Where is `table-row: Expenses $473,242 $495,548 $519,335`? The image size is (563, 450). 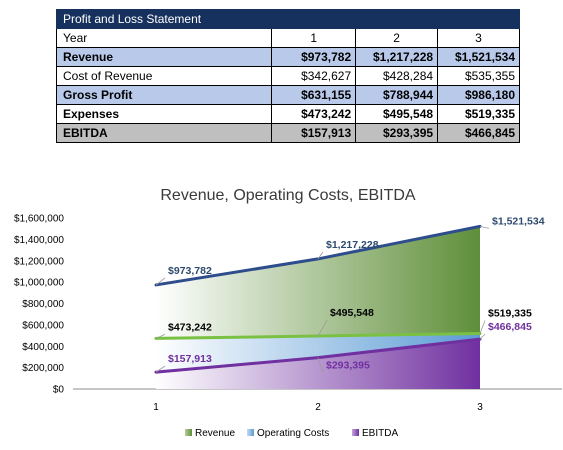
table-row: Expenses $473,242 $495,548 $519,335 is located at coordinates (287, 114).